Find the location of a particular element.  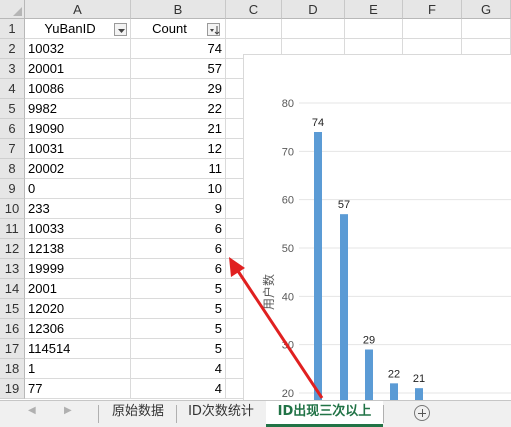

row-header: 3 is located at coordinates (12, 69).